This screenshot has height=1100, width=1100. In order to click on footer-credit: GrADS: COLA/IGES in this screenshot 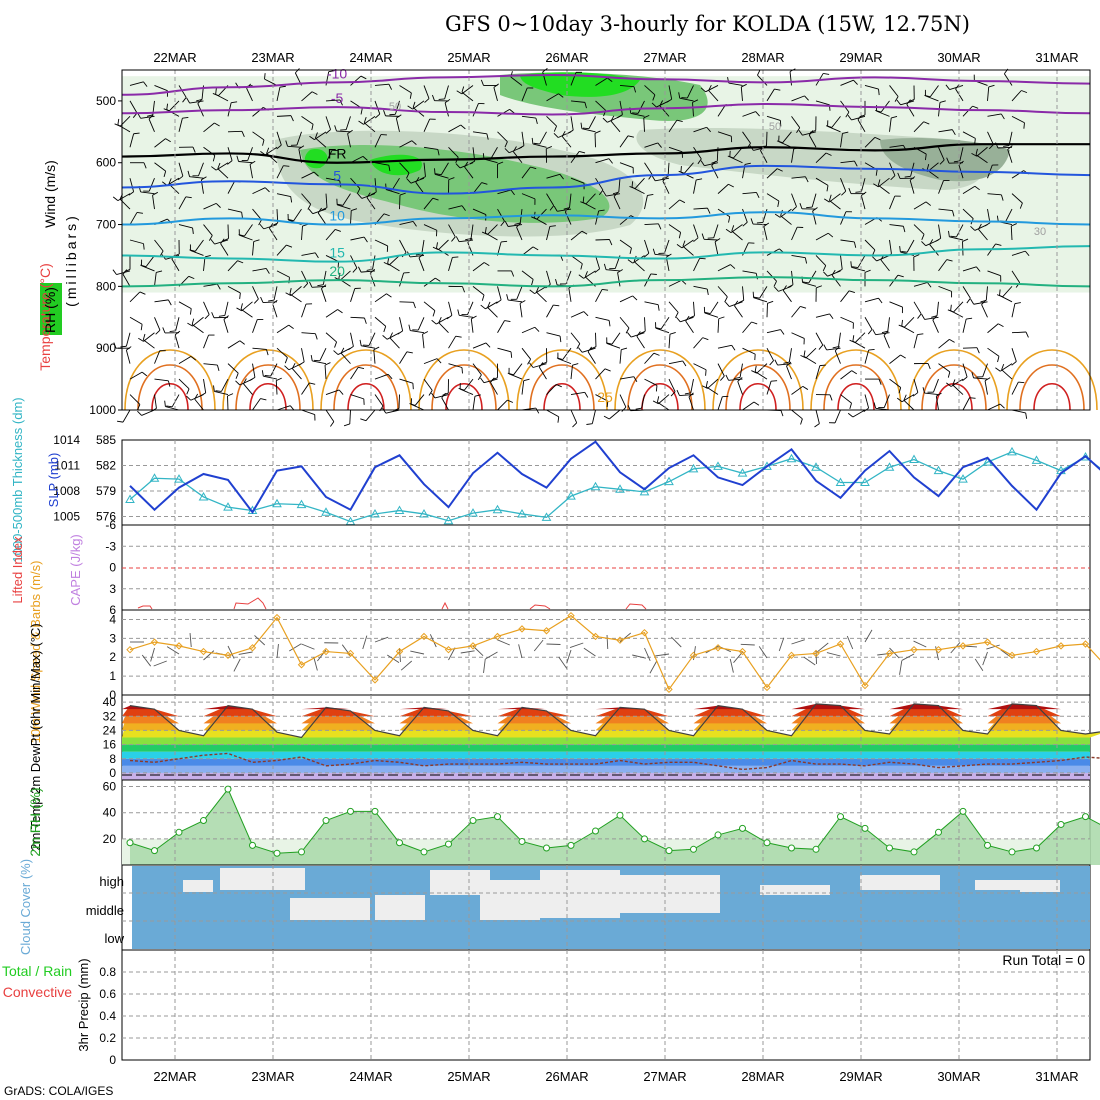, I will do `click(58, 1091)`.